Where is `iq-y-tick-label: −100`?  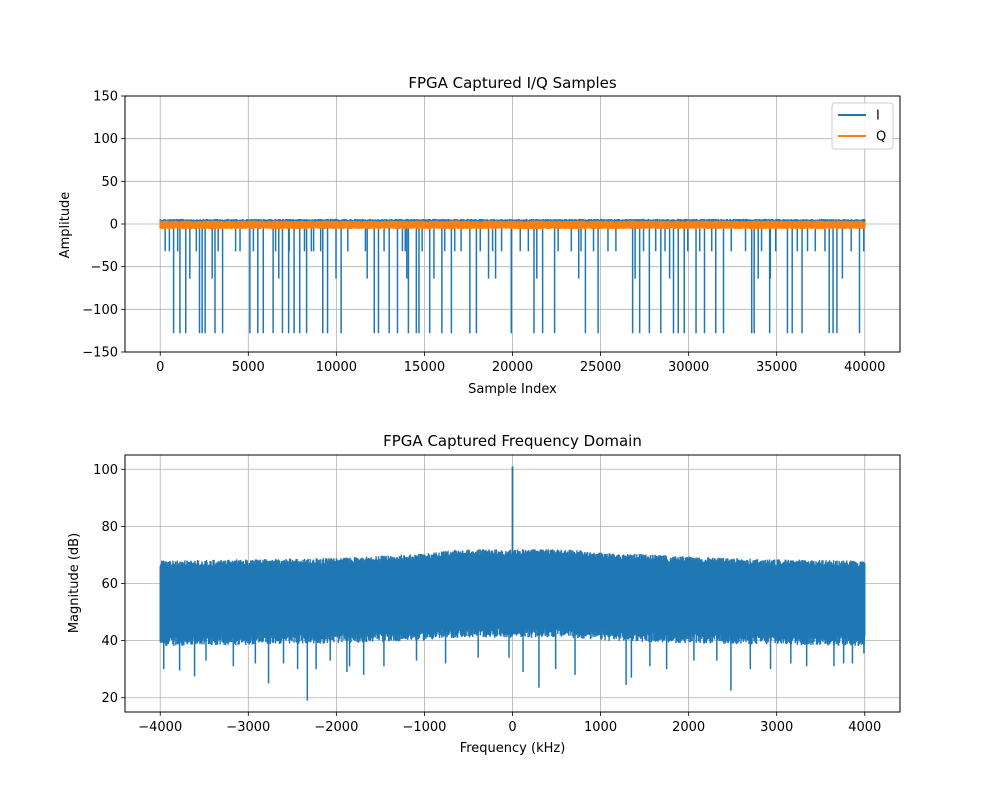 iq-y-tick-label: −100 is located at coordinates (100, 310).